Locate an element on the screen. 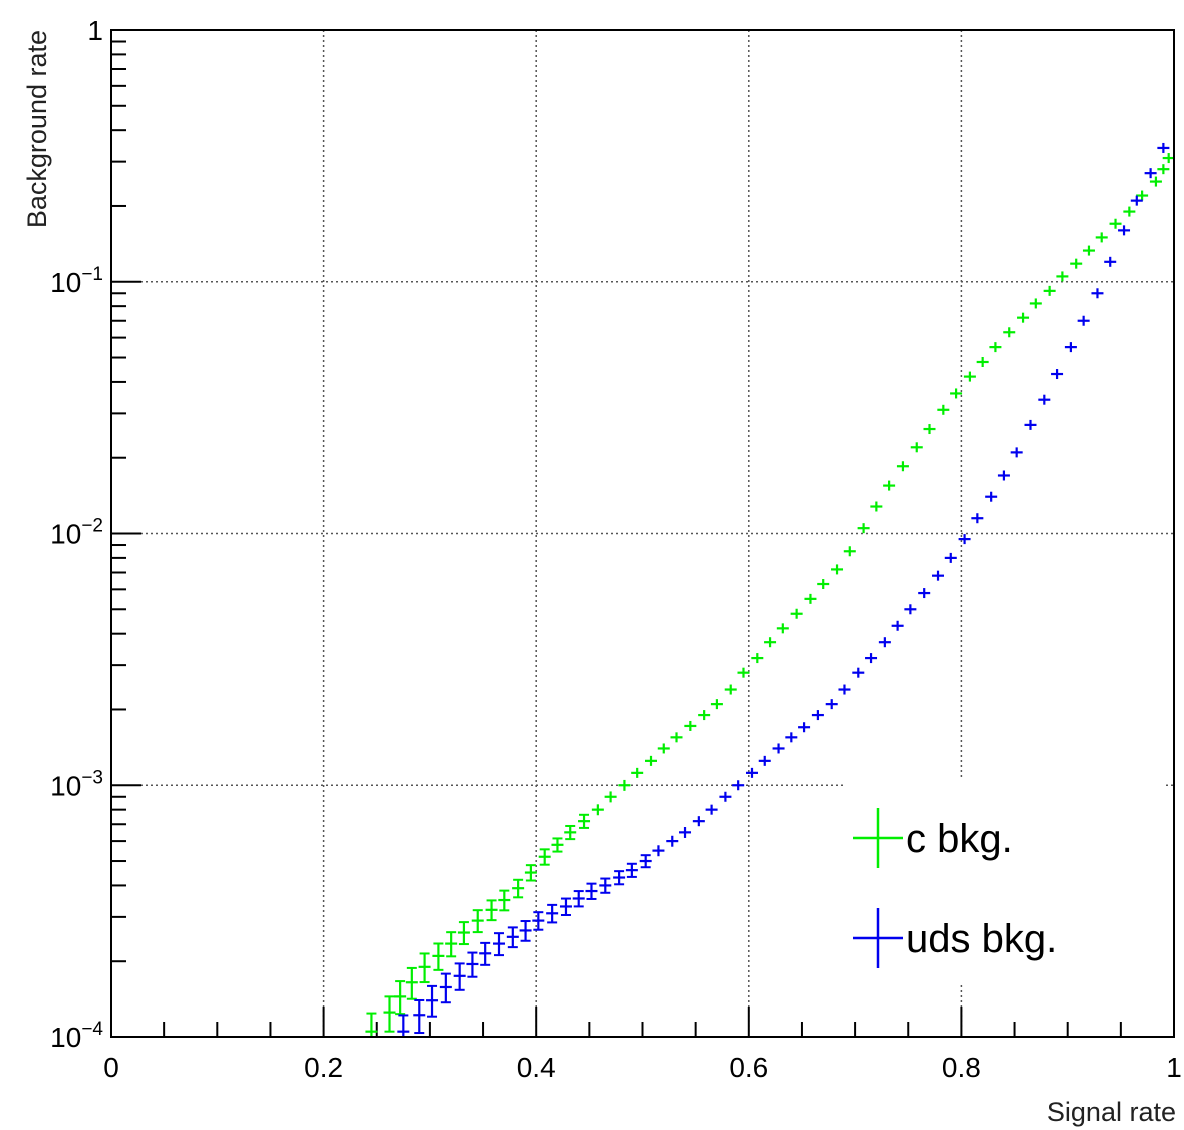 This screenshot has width=1184, height=1130. legend-label: uds bkg. is located at coordinates (981, 939).